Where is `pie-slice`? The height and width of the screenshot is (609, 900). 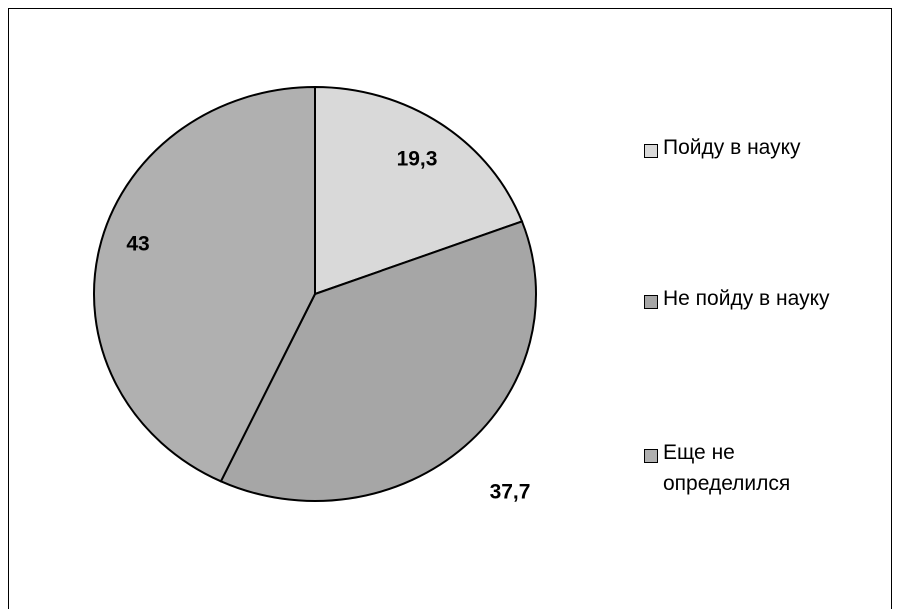
pie-slice is located at coordinates (419, 190).